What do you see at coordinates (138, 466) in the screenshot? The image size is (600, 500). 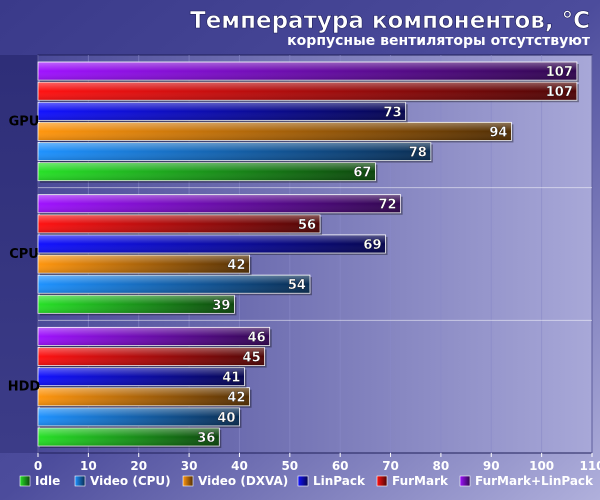 I see `x-tick-label: 20` at bounding box center [138, 466].